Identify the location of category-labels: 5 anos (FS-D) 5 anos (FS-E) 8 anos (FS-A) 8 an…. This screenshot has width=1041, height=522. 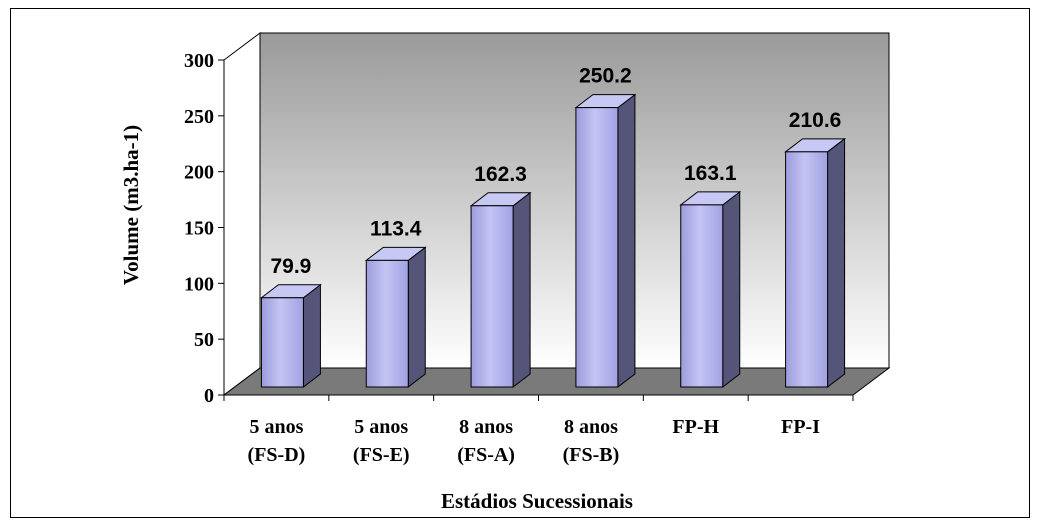
(534, 441).